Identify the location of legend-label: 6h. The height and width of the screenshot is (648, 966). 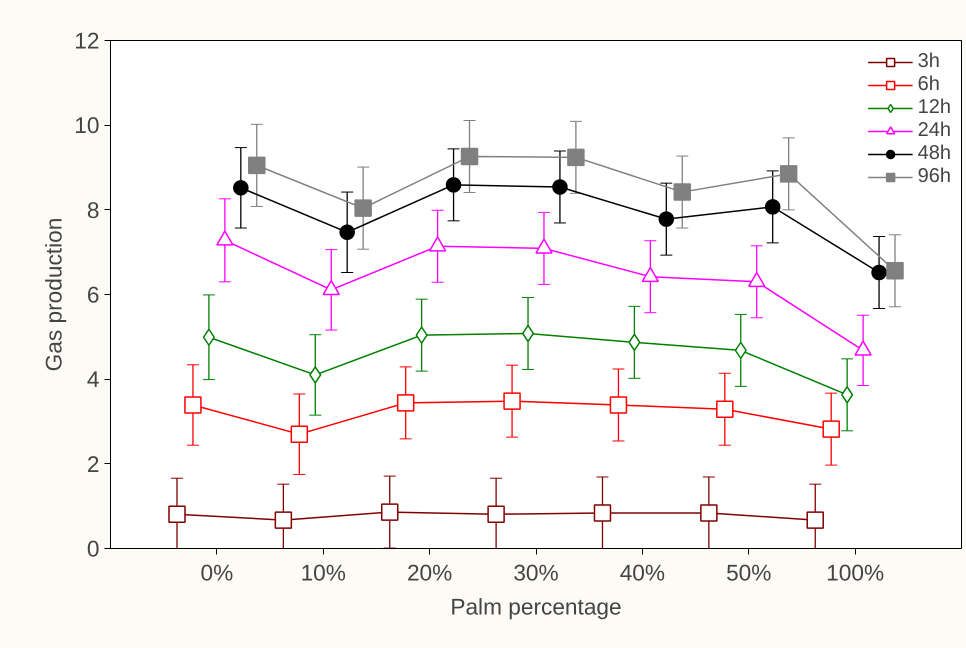
(929, 84).